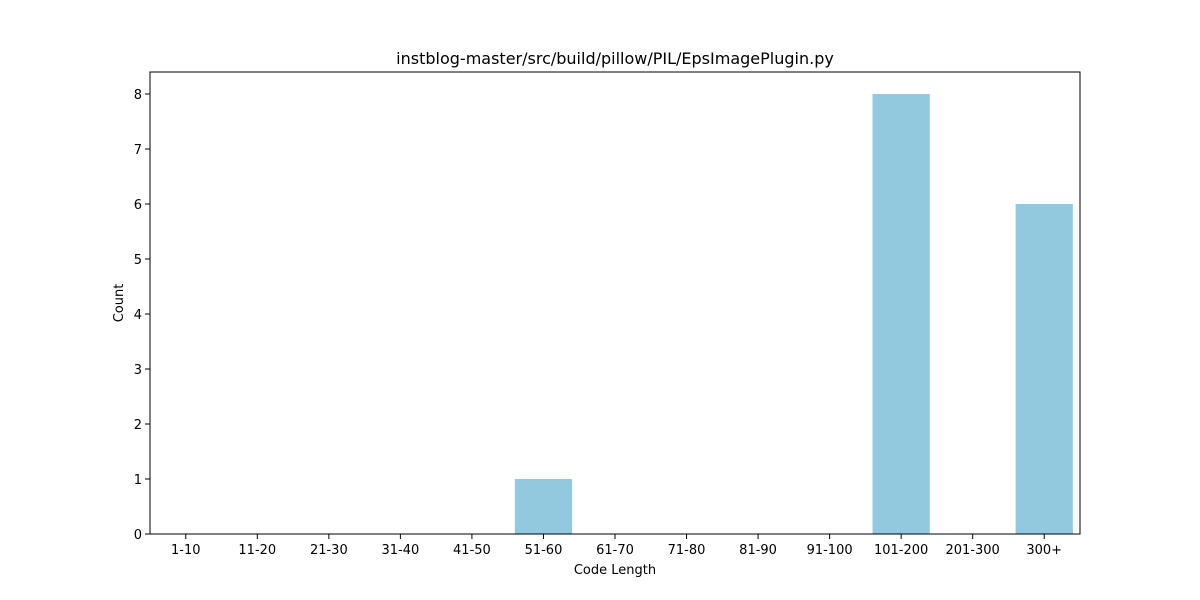 The height and width of the screenshot is (600, 1200). Describe the element at coordinates (1044, 550) in the screenshot. I see `x-tick-label: 300+` at that location.